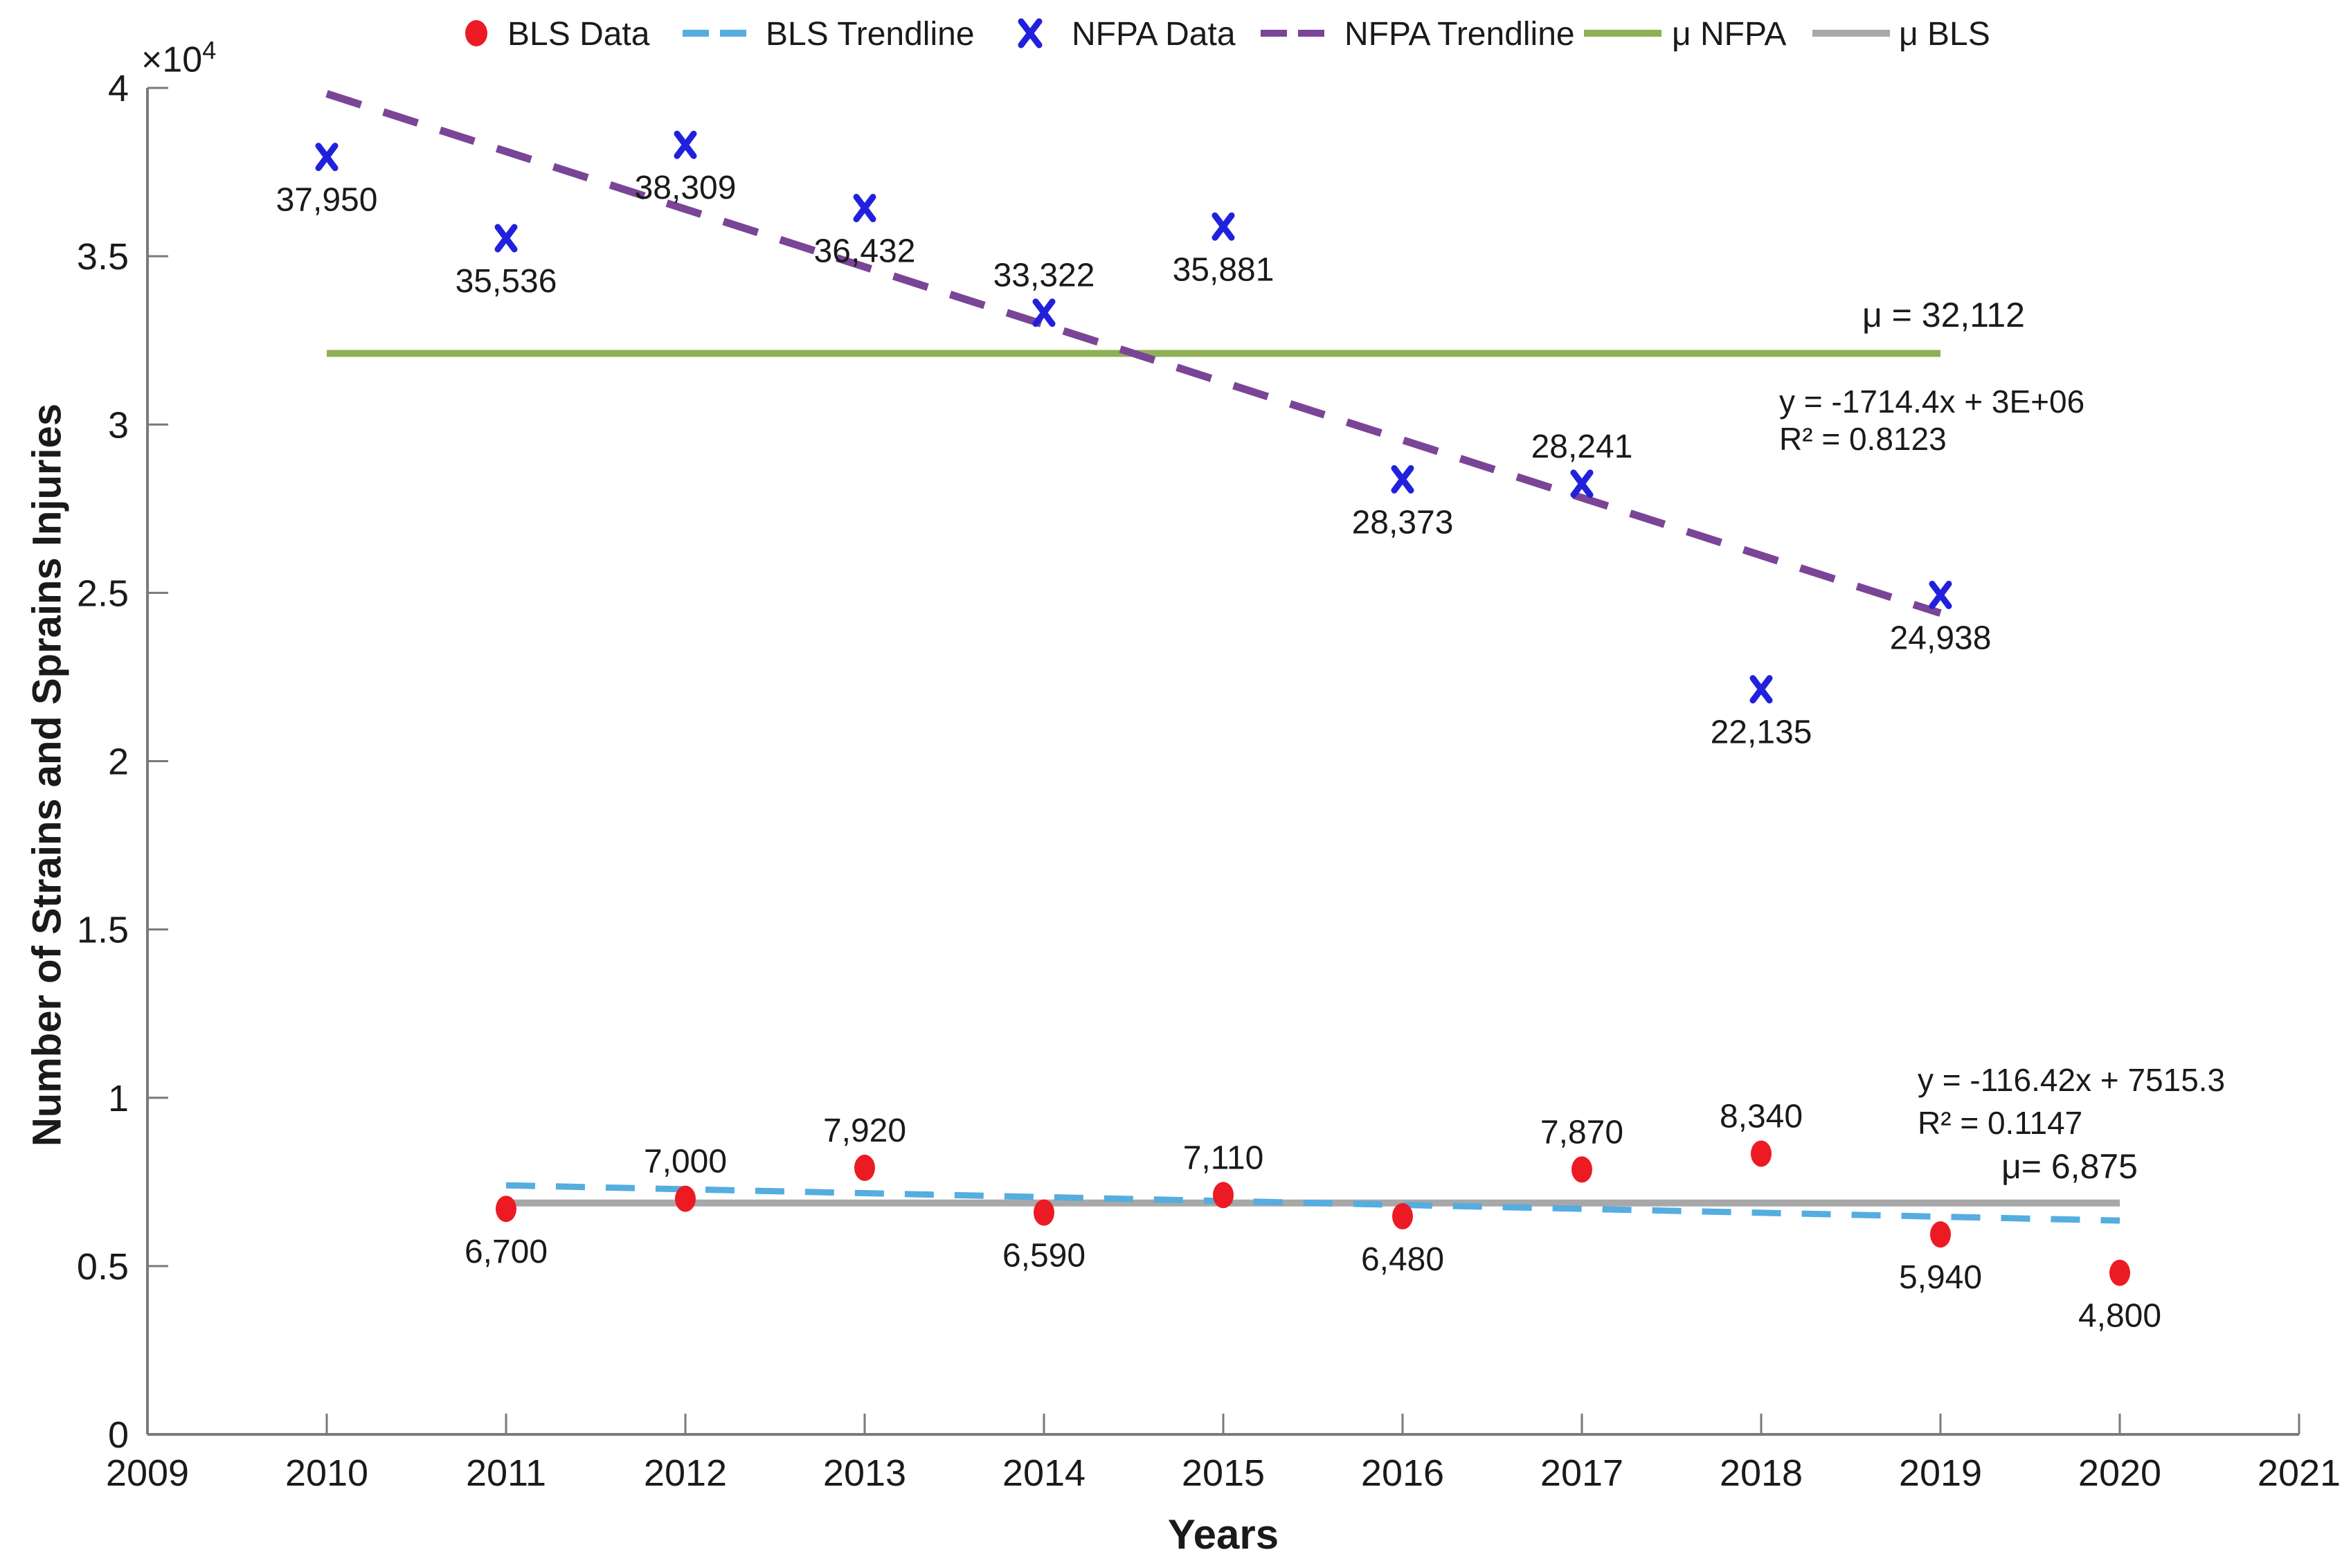 This screenshot has height=1568, width=2351. What do you see at coordinates (1940, 1234) in the screenshot?
I see `bls-point-2019` at bounding box center [1940, 1234].